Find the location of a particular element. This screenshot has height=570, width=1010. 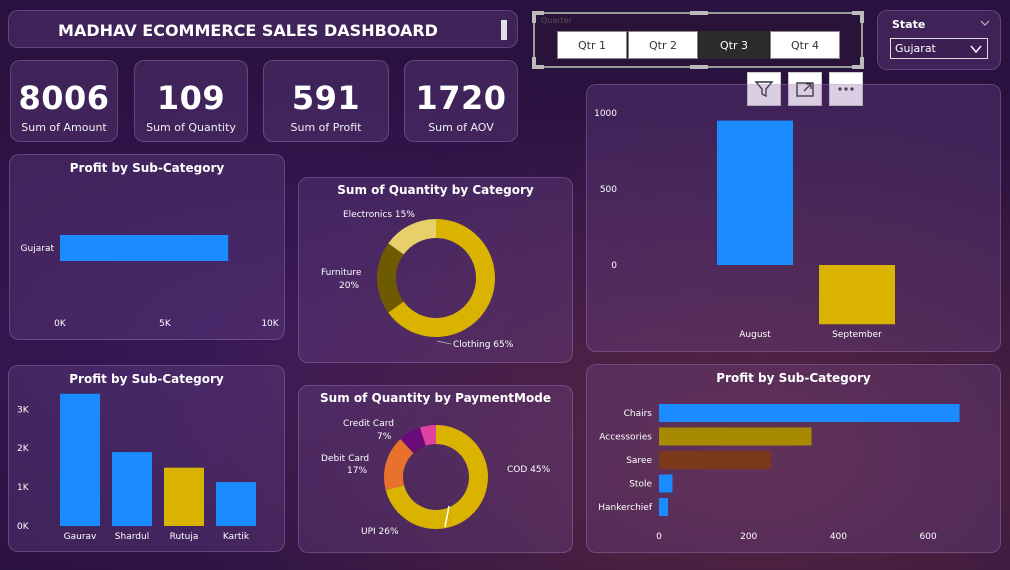

kpi-value: 8006 is located at coordinates (64, 98).